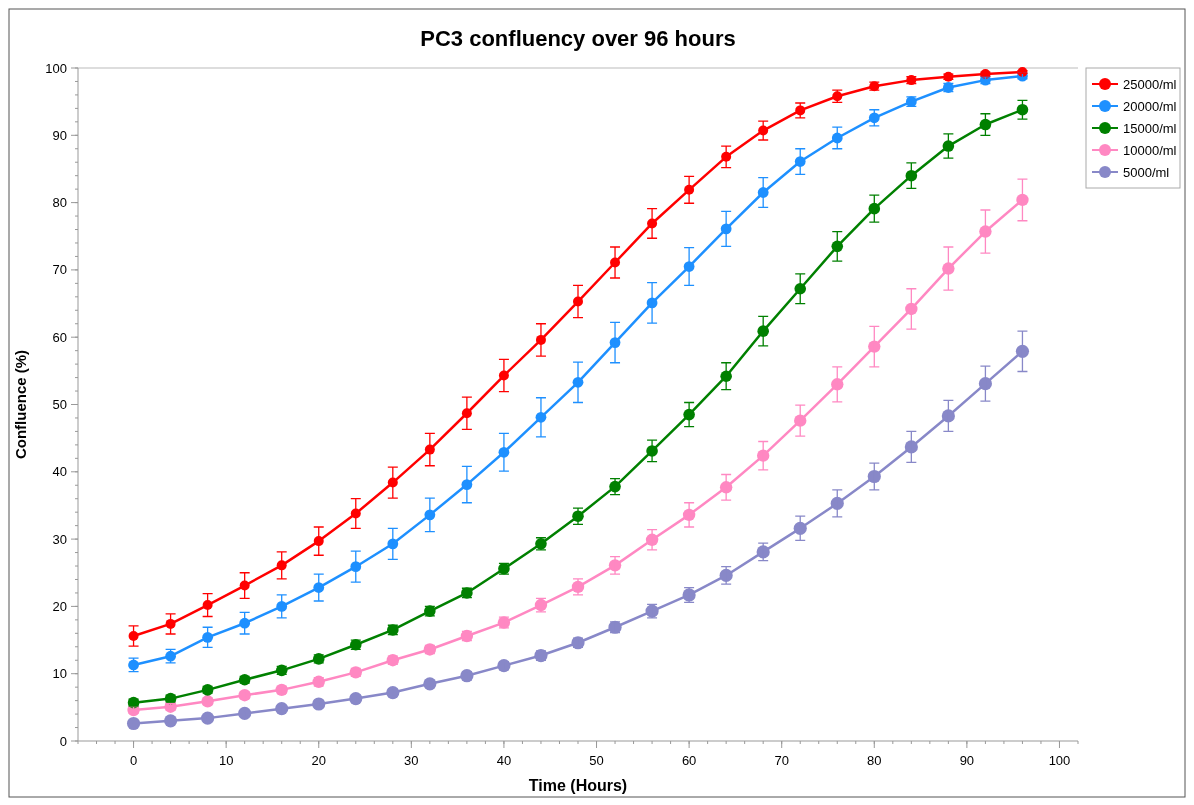  Describe the element at coordinates (1150, 84) in the screenshot. I see `legend-label: 25000/ml` at that location.